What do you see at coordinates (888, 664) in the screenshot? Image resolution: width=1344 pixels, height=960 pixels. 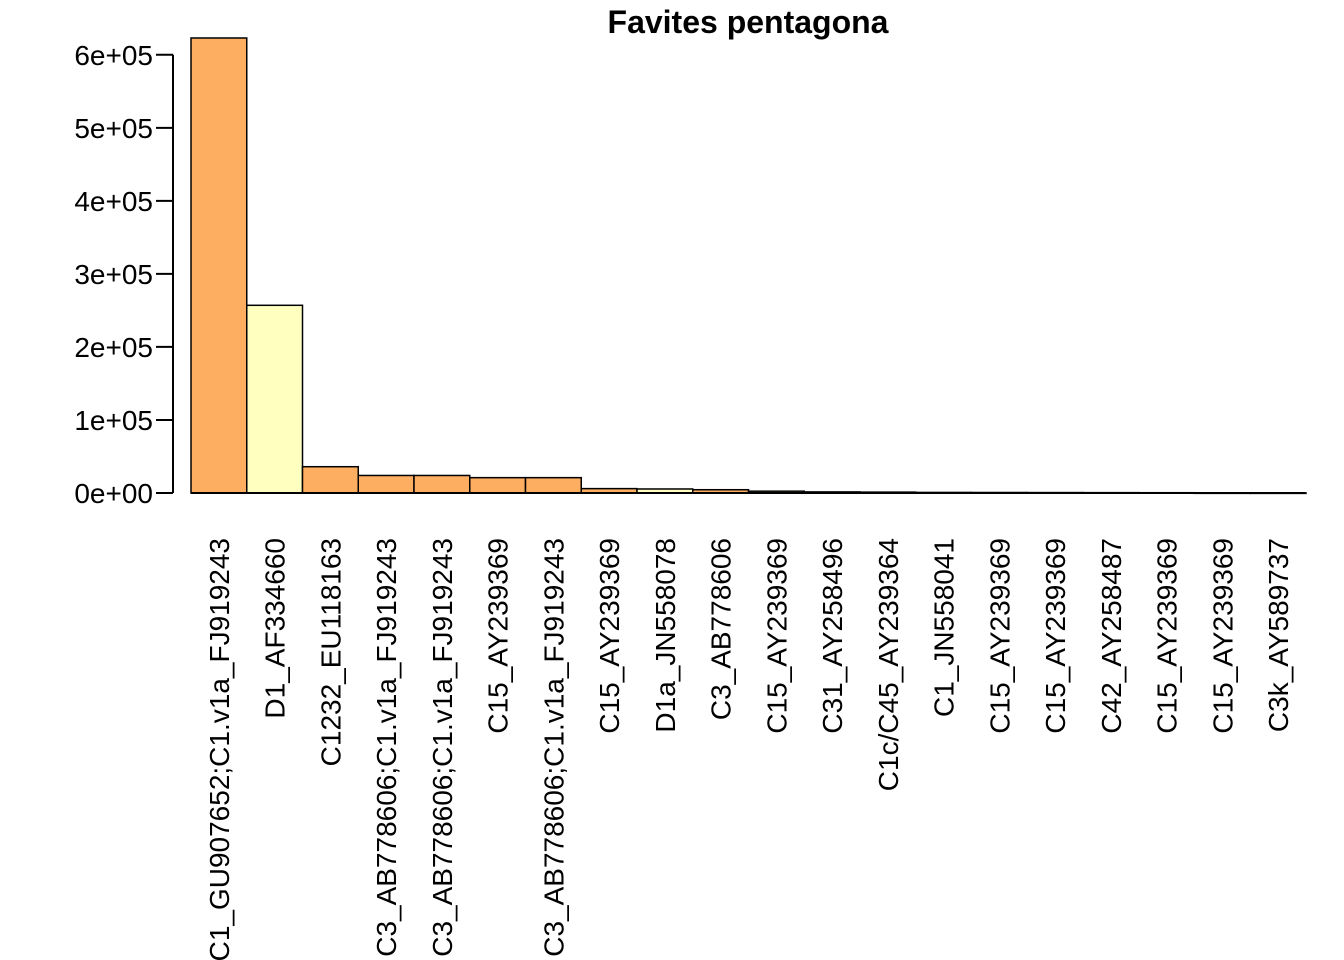 I see `x-category-label: C1c/C45_AY239364` at bounding box center [888, 664].